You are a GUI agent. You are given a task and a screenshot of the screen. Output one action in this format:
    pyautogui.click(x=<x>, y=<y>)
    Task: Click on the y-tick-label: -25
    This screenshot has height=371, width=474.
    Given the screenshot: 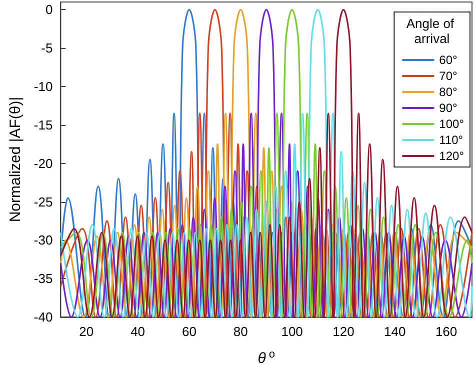 What is the action you would take?
    pyautogui.click(x=43, y=202)
    